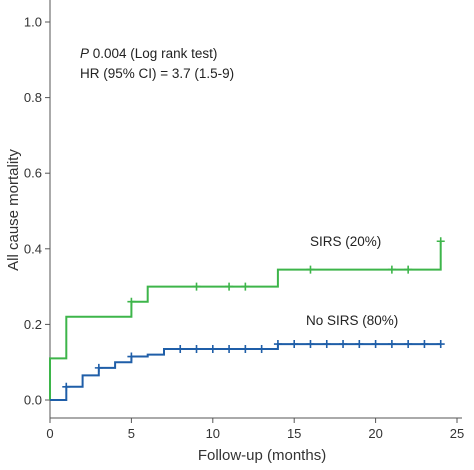  I want to click on y-tick-label: 1.0, so click(33, 22).